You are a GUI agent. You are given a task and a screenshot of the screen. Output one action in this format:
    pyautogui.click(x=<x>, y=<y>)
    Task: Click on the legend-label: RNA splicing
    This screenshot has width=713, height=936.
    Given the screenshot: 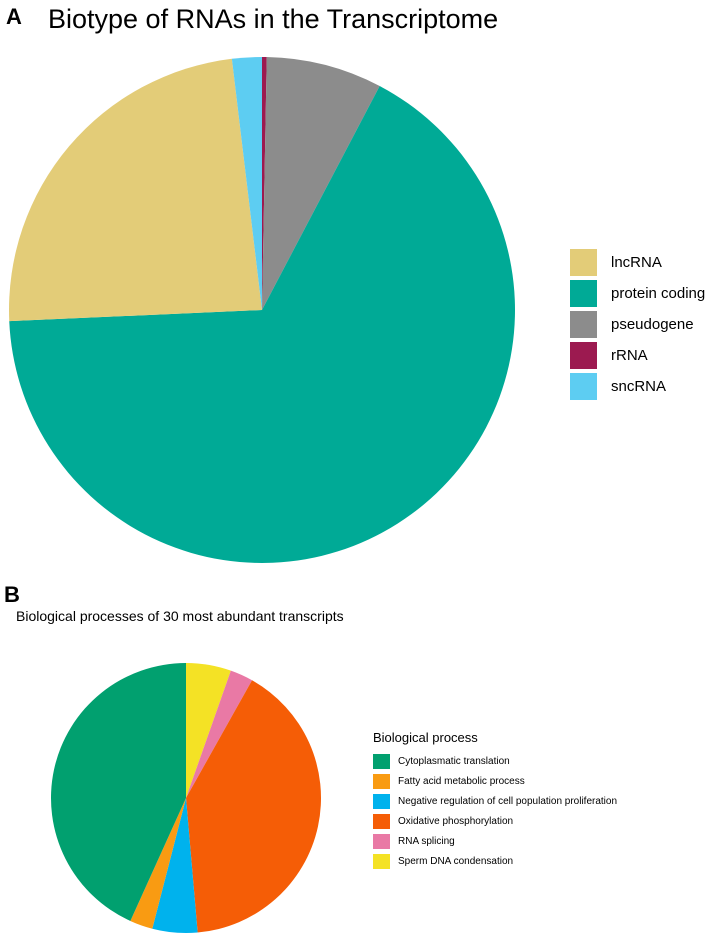 What is the action you would take?
    pyautogui.click(x=426, y=841)
    